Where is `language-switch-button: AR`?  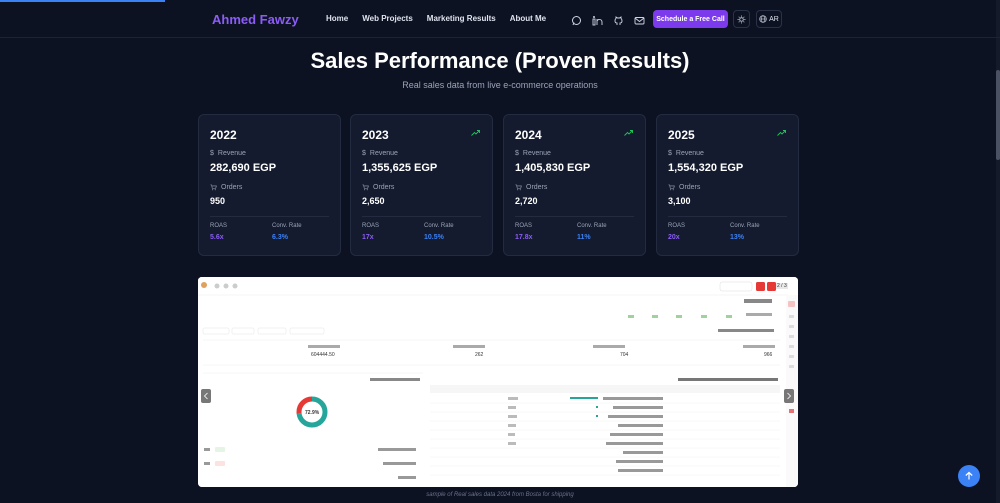 language-switch-button: AR is located at coordinates (769, 19).